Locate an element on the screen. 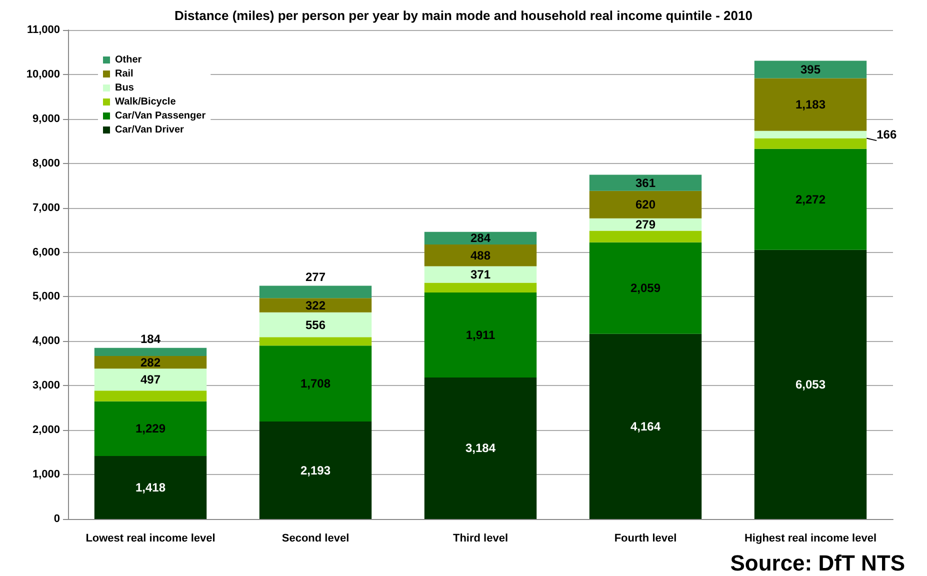 This screenshot has width=927, height=576. data-label: 2,059 is located at coordinates (645, 288).